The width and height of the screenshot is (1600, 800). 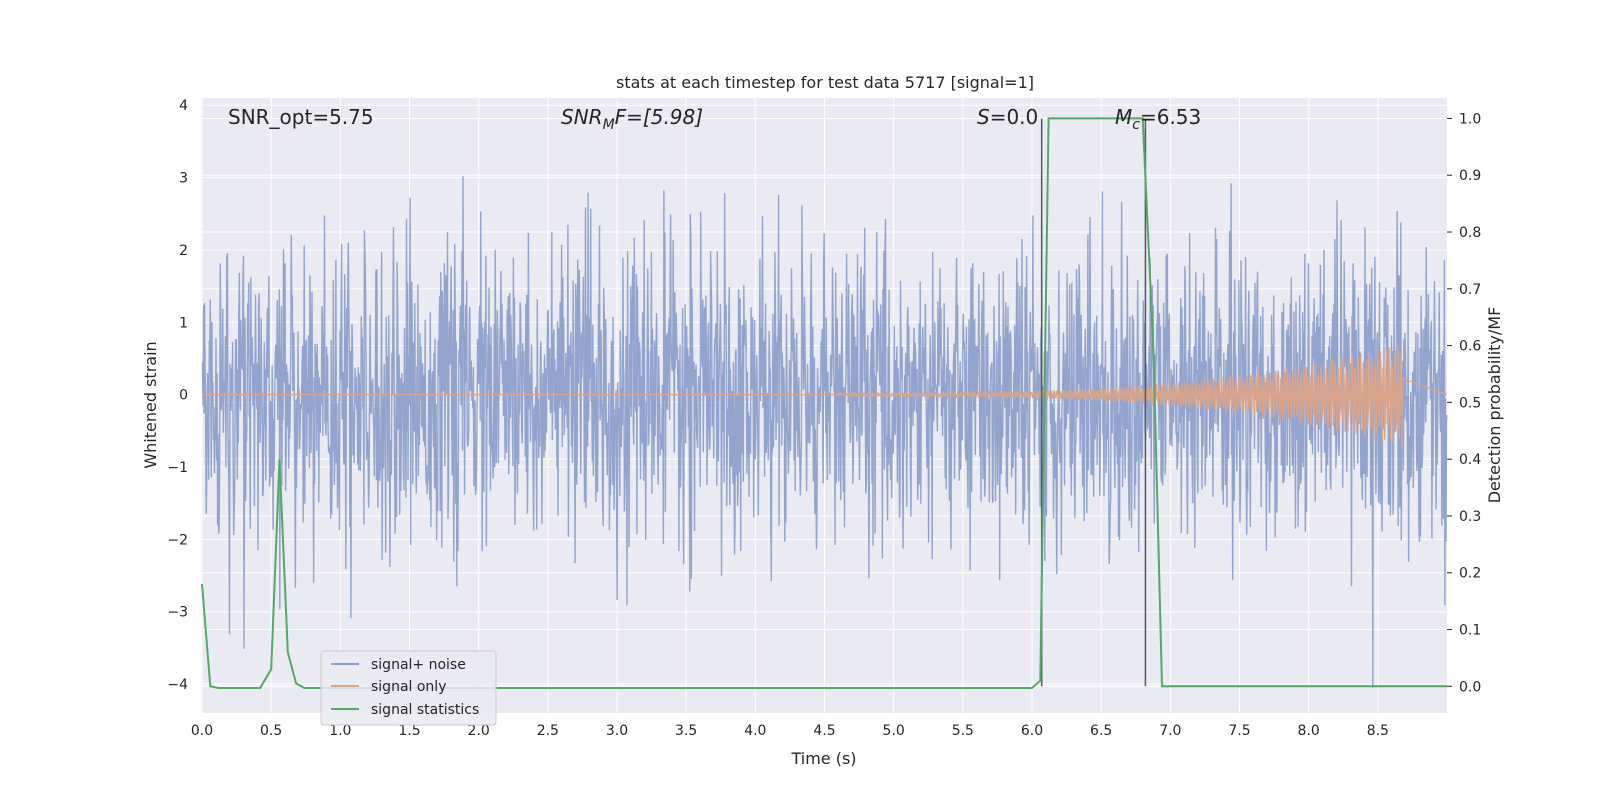 I want to click on y-tick-label-right: 0.0, so click(x=1470, y=687).